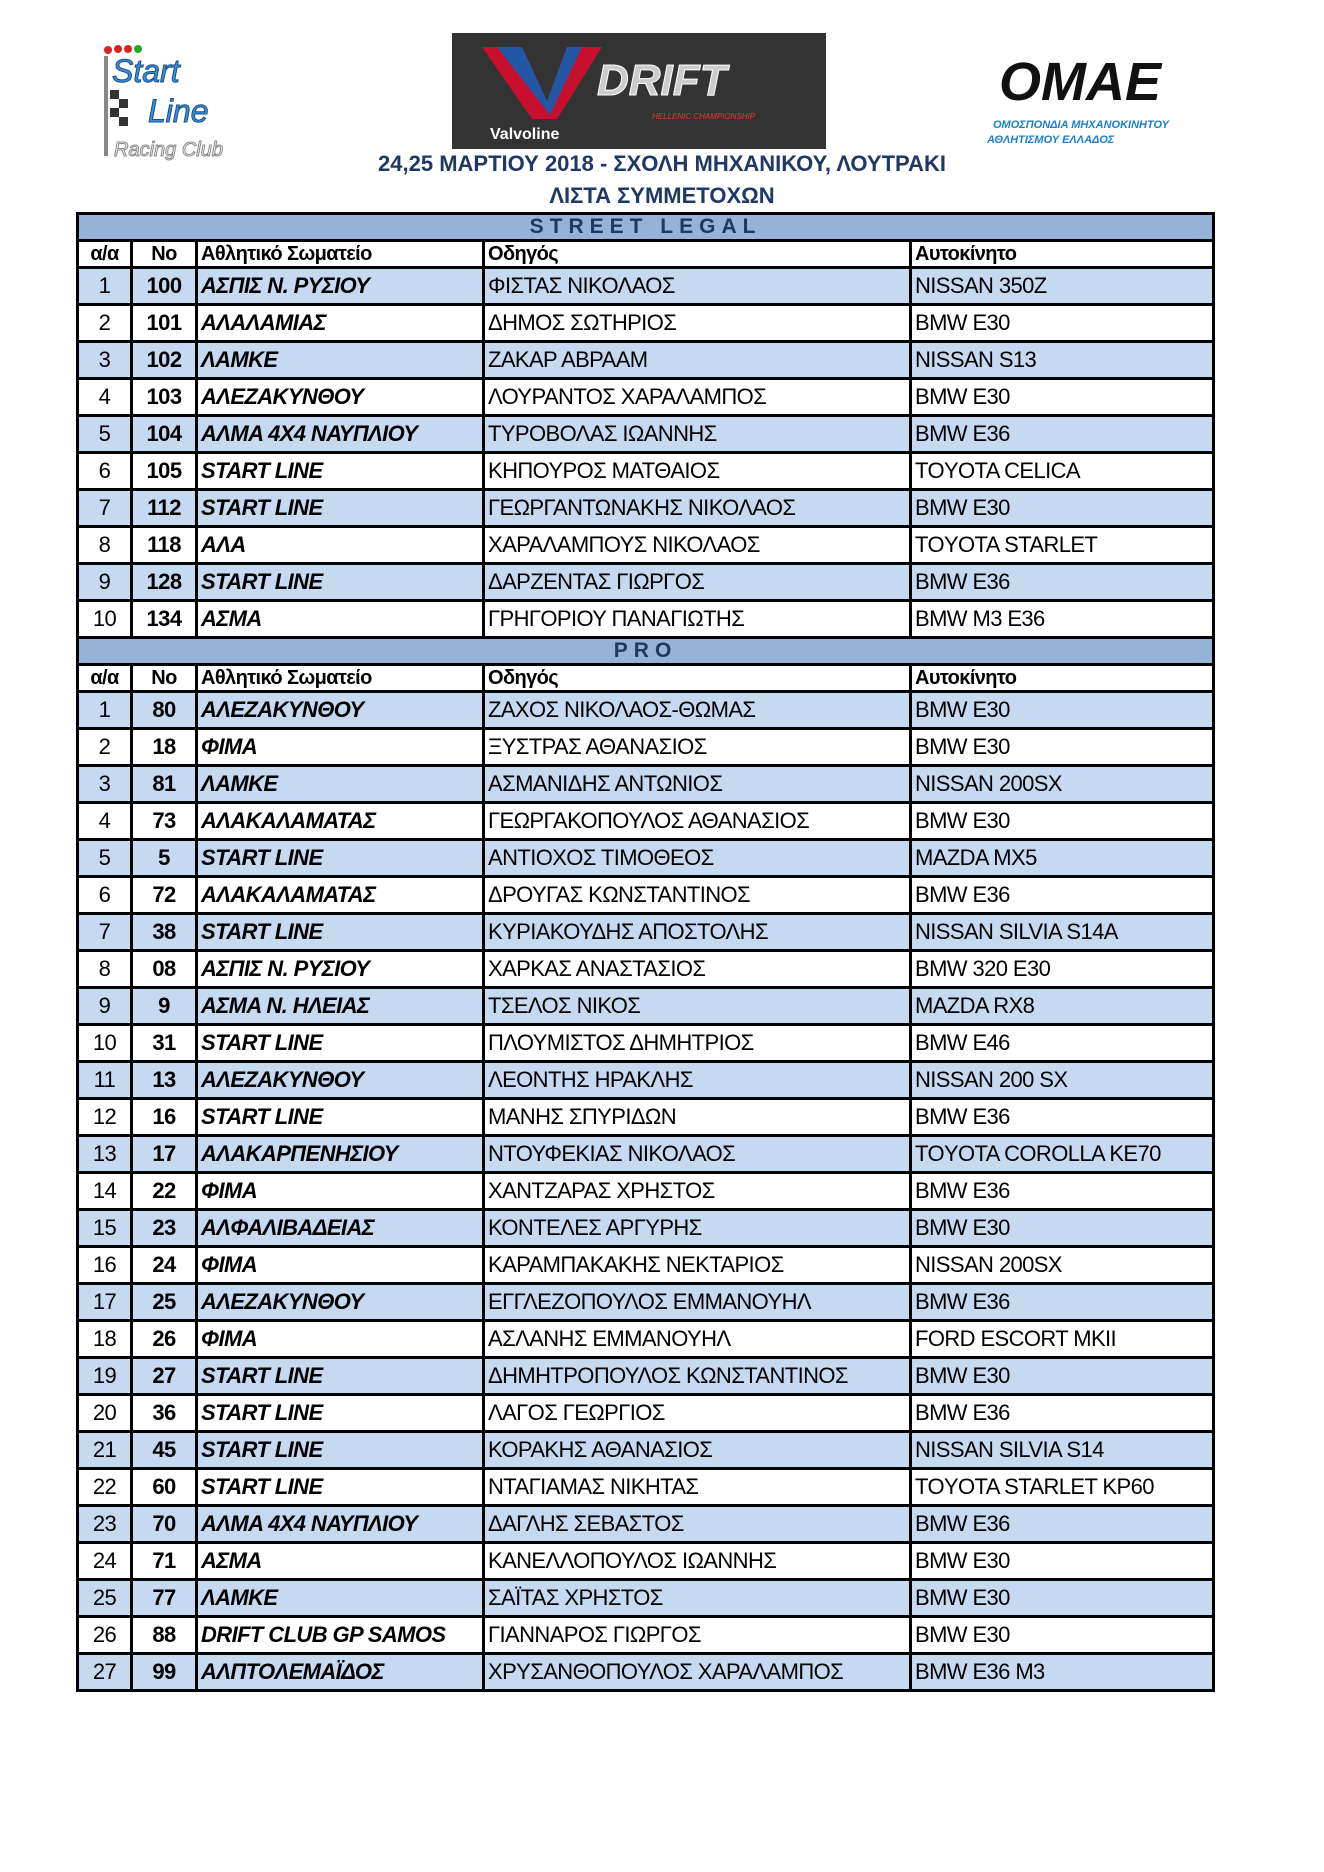 The height and width of the screenshot is (1872, 1324). What do you see at coordinates (164, 1080) in the screenshot?
I see `car-number-cell: 13` at bounding box center [164, 1080].